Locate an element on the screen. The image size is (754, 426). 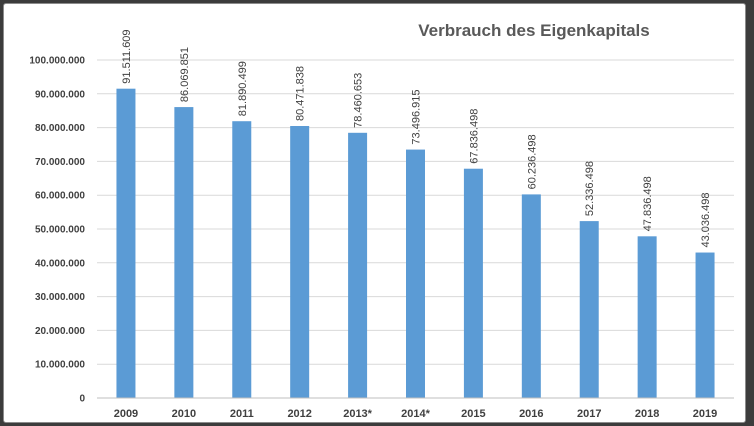
x-tick-label: 2012 is located at coordinates (299, 414).